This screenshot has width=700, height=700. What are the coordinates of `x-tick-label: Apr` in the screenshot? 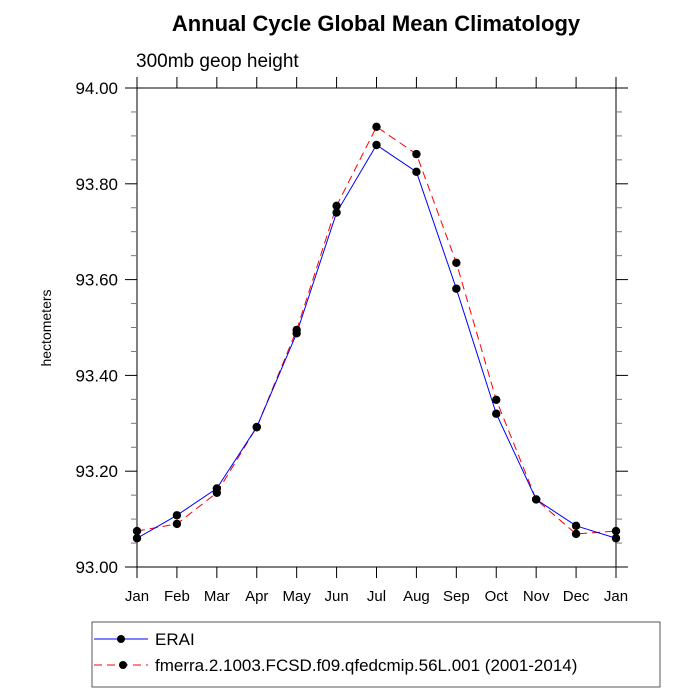 It's located at (256, 596).